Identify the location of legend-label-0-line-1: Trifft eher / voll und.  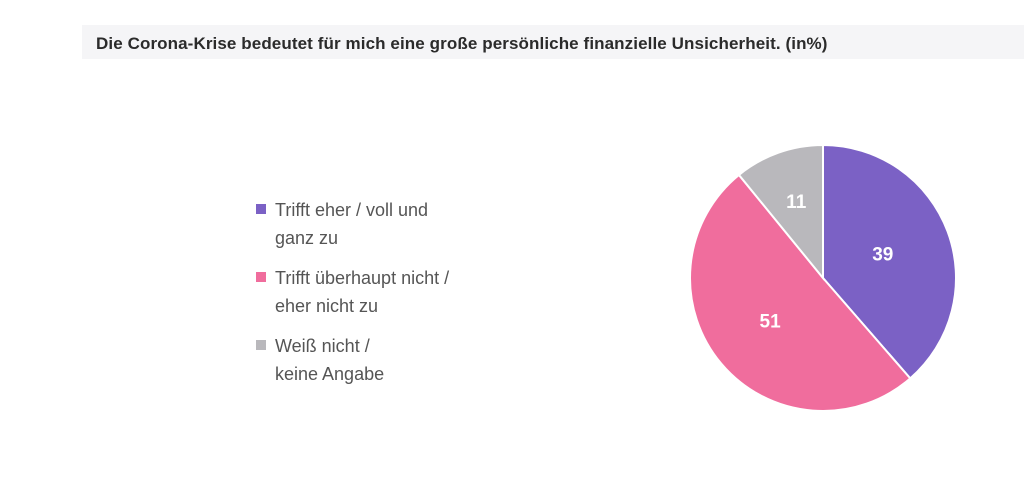
(352, 210).